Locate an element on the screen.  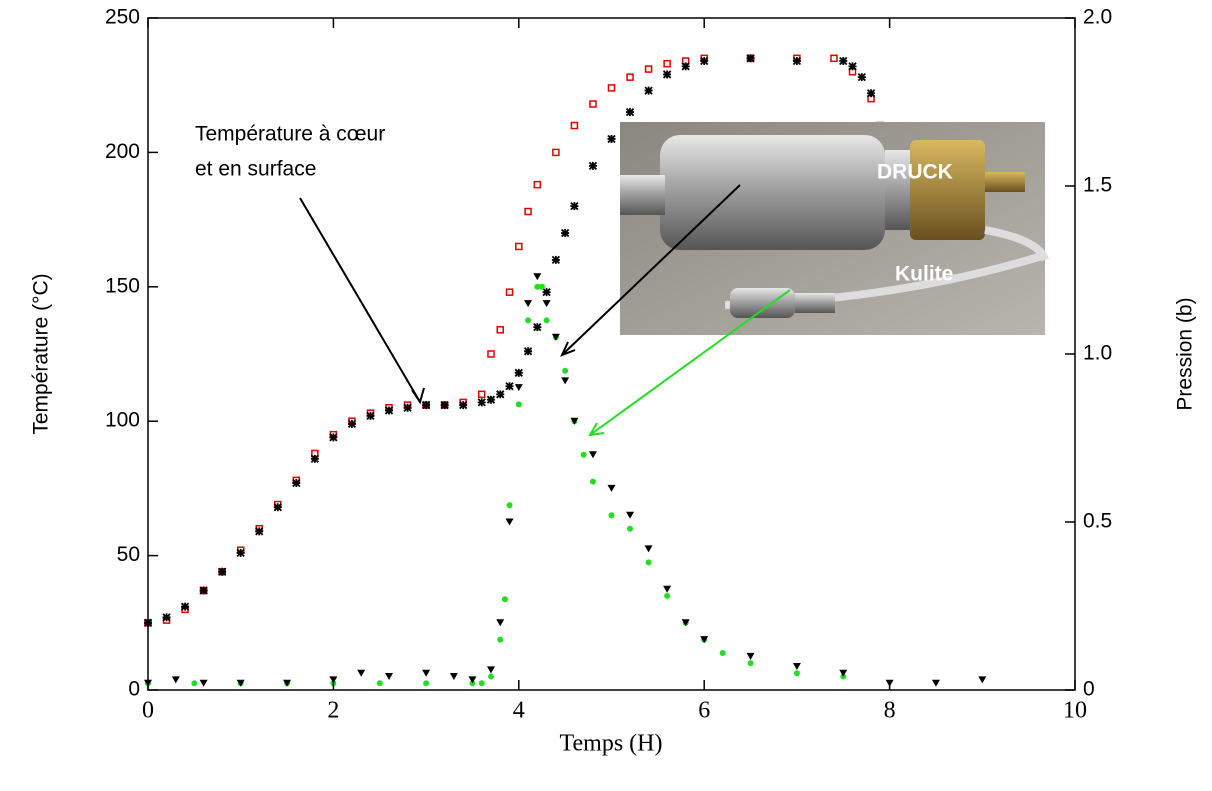
y2-tick-label: 1.5 is located at coordinates (1097, 185).